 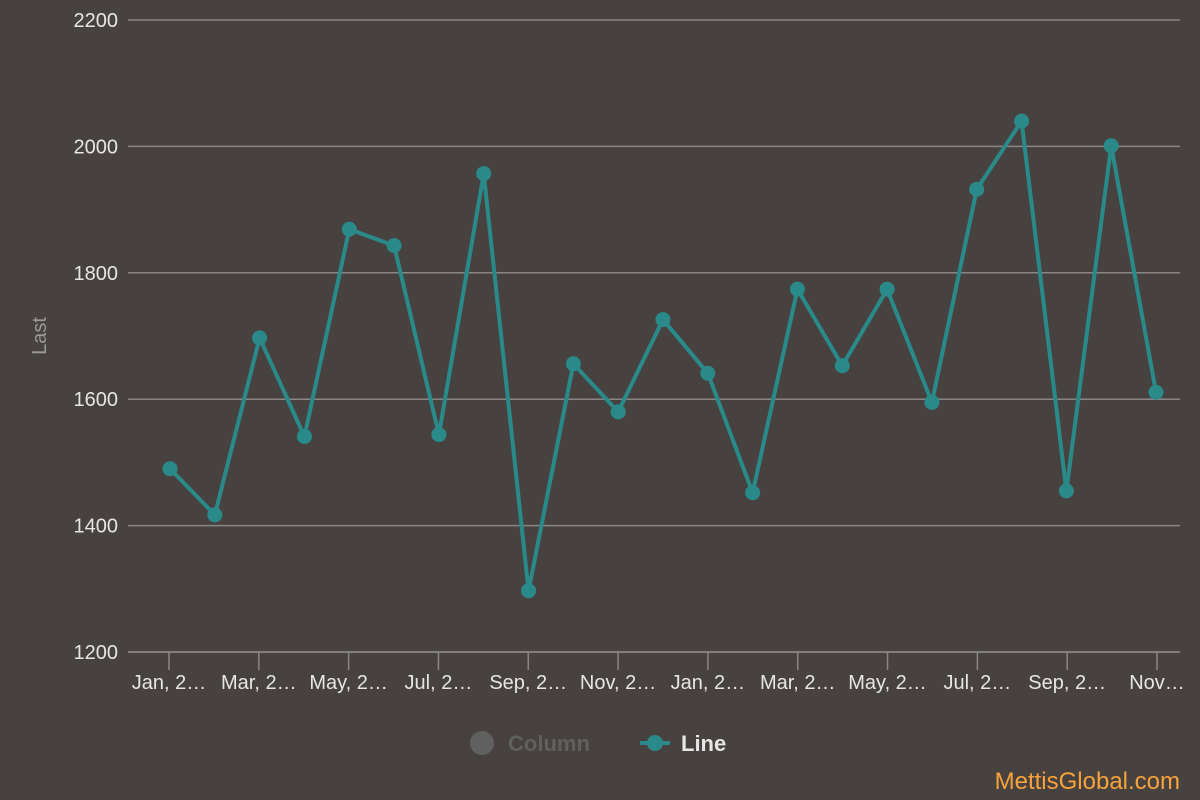 I want to click on legend-item-line: Line, so click(x=683, y=743).